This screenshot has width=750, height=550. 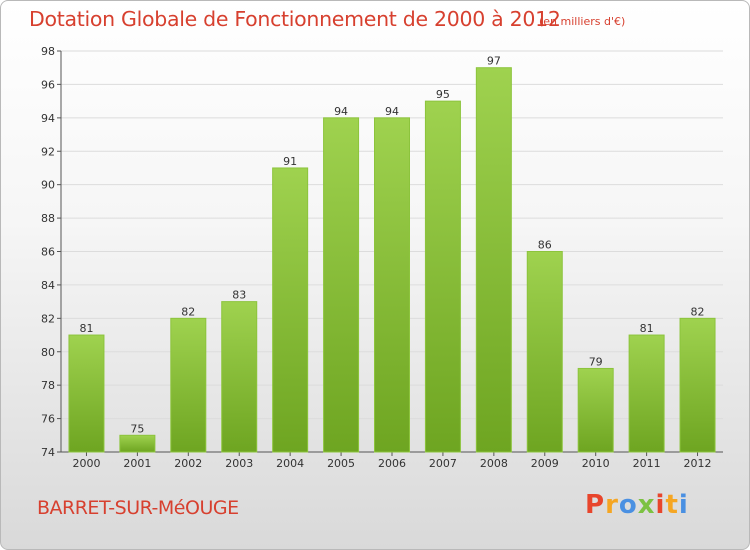 I want to click on proxiti-logo: Proxiti, so click(x=637, y=505).